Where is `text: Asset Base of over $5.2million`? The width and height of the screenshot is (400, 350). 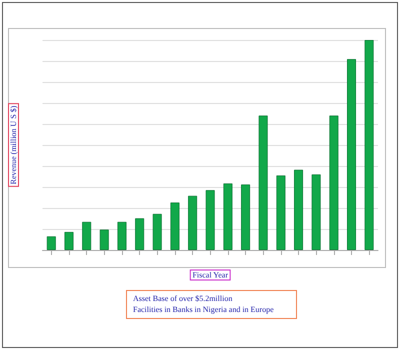 text: Asset Base of over $5.2million is located at coordinates (183, 298).